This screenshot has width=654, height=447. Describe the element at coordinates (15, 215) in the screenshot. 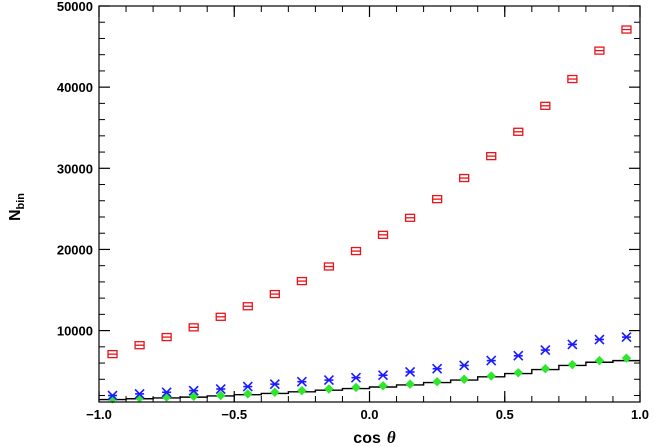

I see `y-axis-label-main: N` at that location.